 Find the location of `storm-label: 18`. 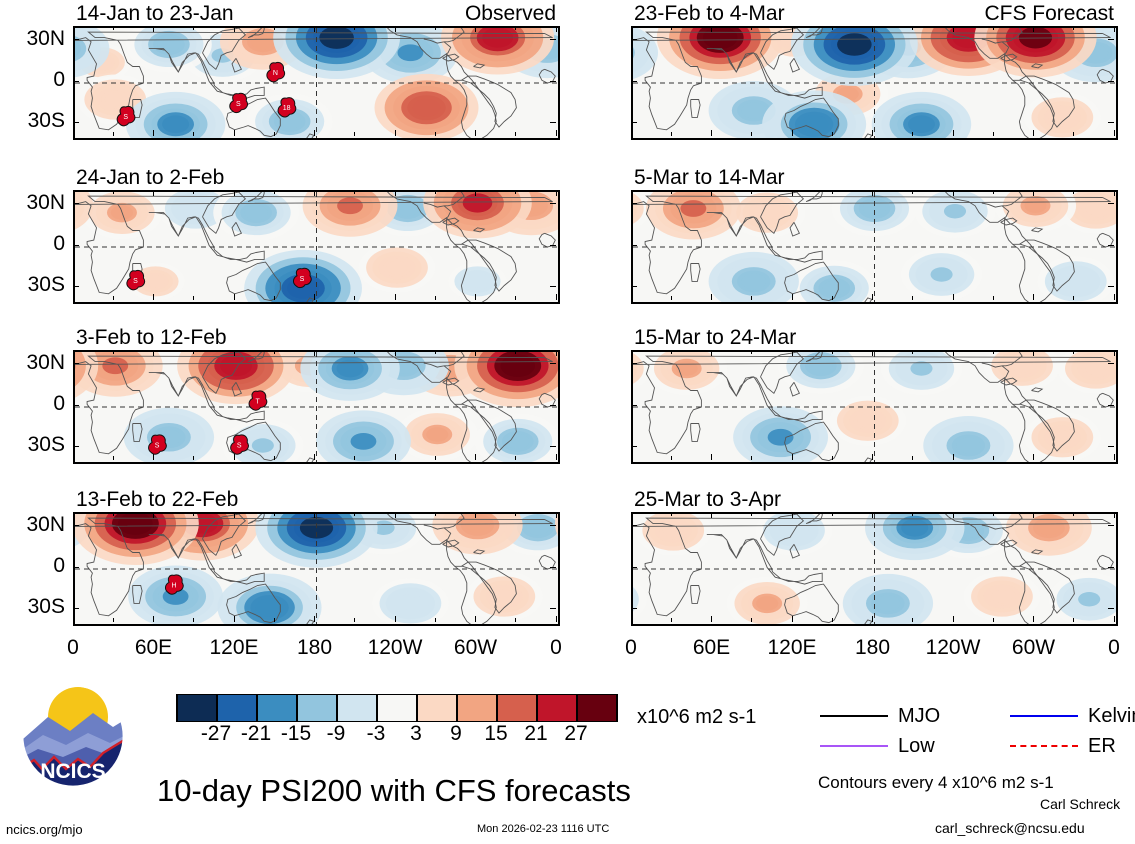

storm-label: 18 is located at coordinates (287, 108).